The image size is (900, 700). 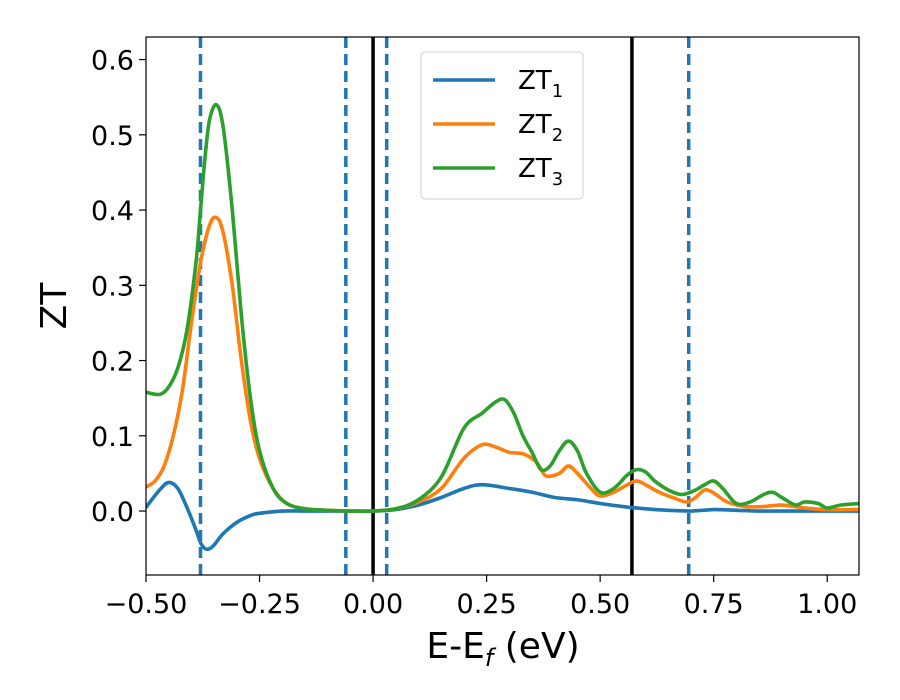 What do you see at coordinates (714, 604) in the screenshot?
I see `x-tick-label-5: 0.75` at bounding box center [714, 604].